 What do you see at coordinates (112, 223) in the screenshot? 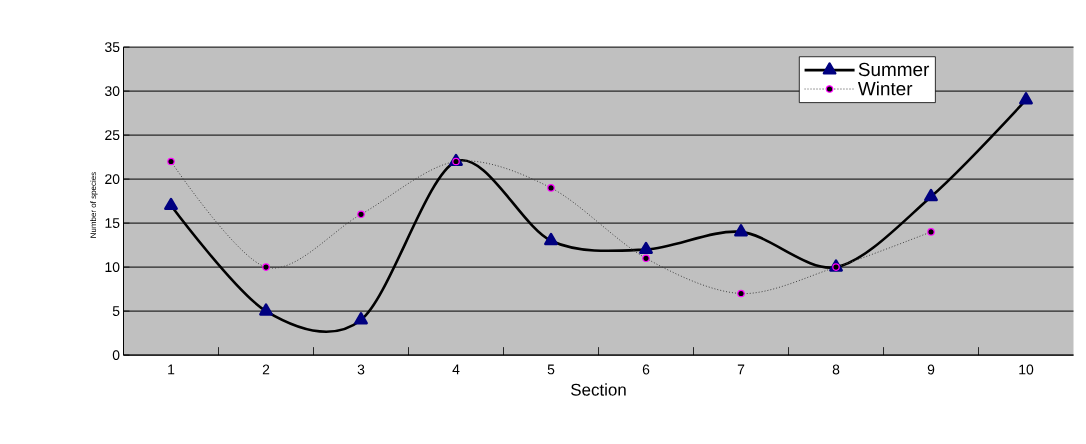
I see `y-tick-label: 15` at bounding box center [112, 223].